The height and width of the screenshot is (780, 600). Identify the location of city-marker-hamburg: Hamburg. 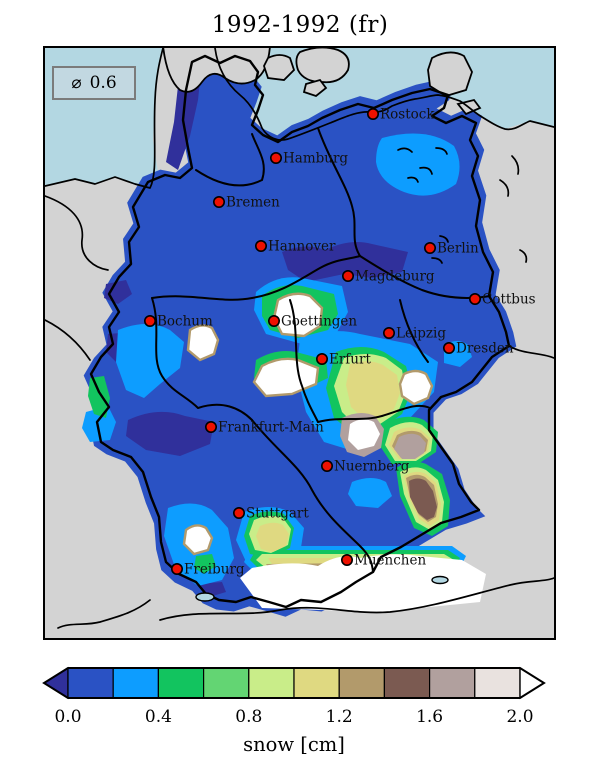
(308, 159).